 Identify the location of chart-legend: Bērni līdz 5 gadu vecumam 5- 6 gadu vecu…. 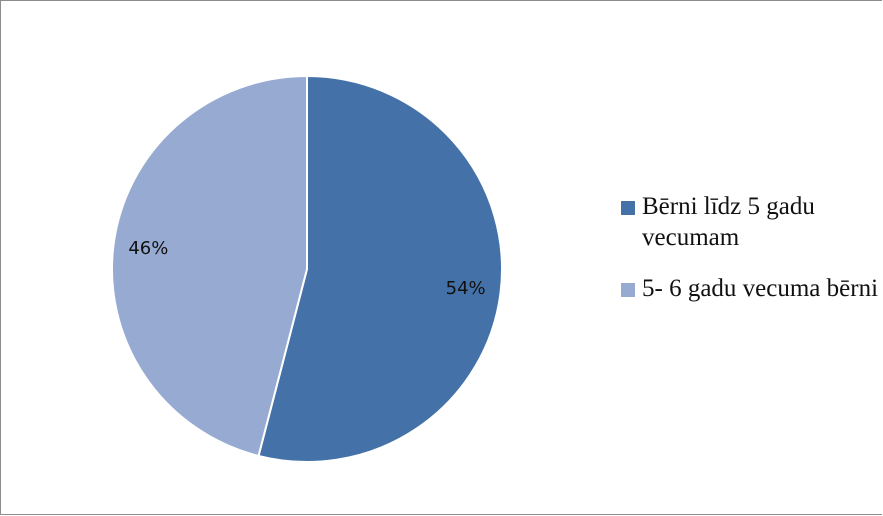
(751, 257).